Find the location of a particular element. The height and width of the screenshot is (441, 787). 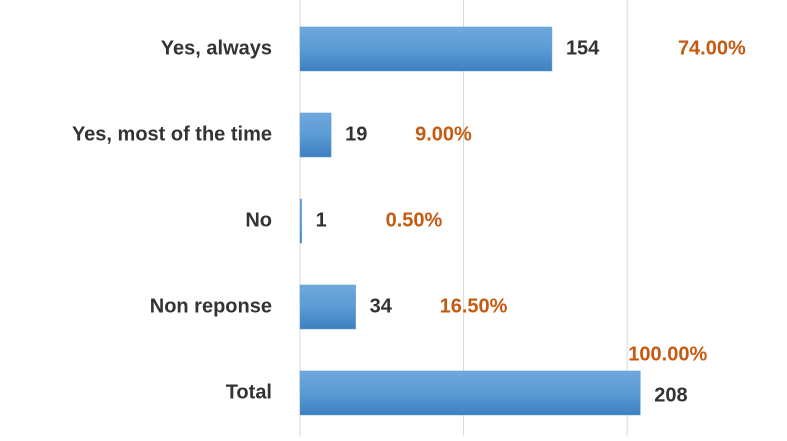

category-label: Total is located at coordinates (249, 392).